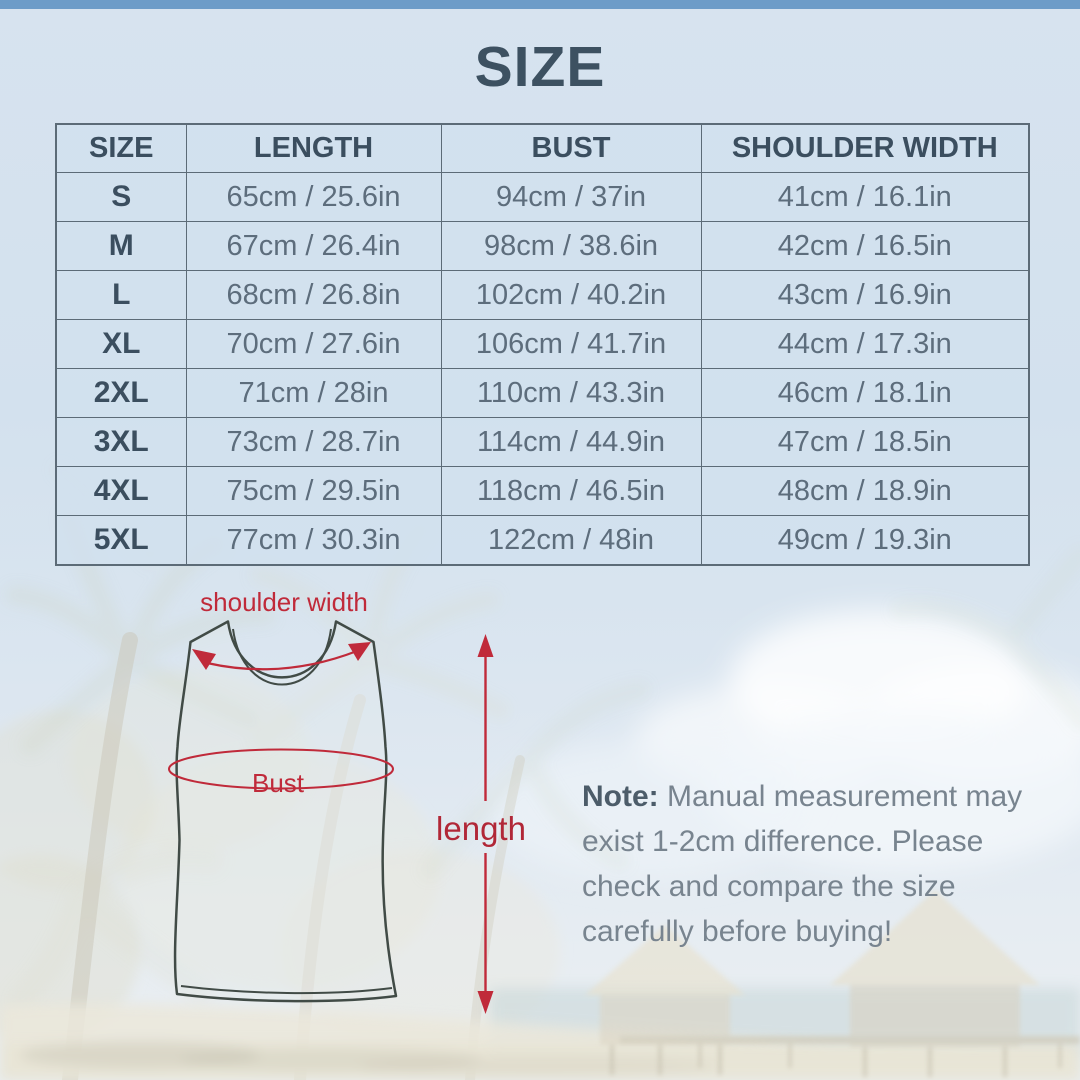 The height and width of the screenshot is (1080, 1080). Describe the element at coordinates (865, 197) in the screenshot. I see `shoulder-cell: 41cm / 16.1in` at that location.